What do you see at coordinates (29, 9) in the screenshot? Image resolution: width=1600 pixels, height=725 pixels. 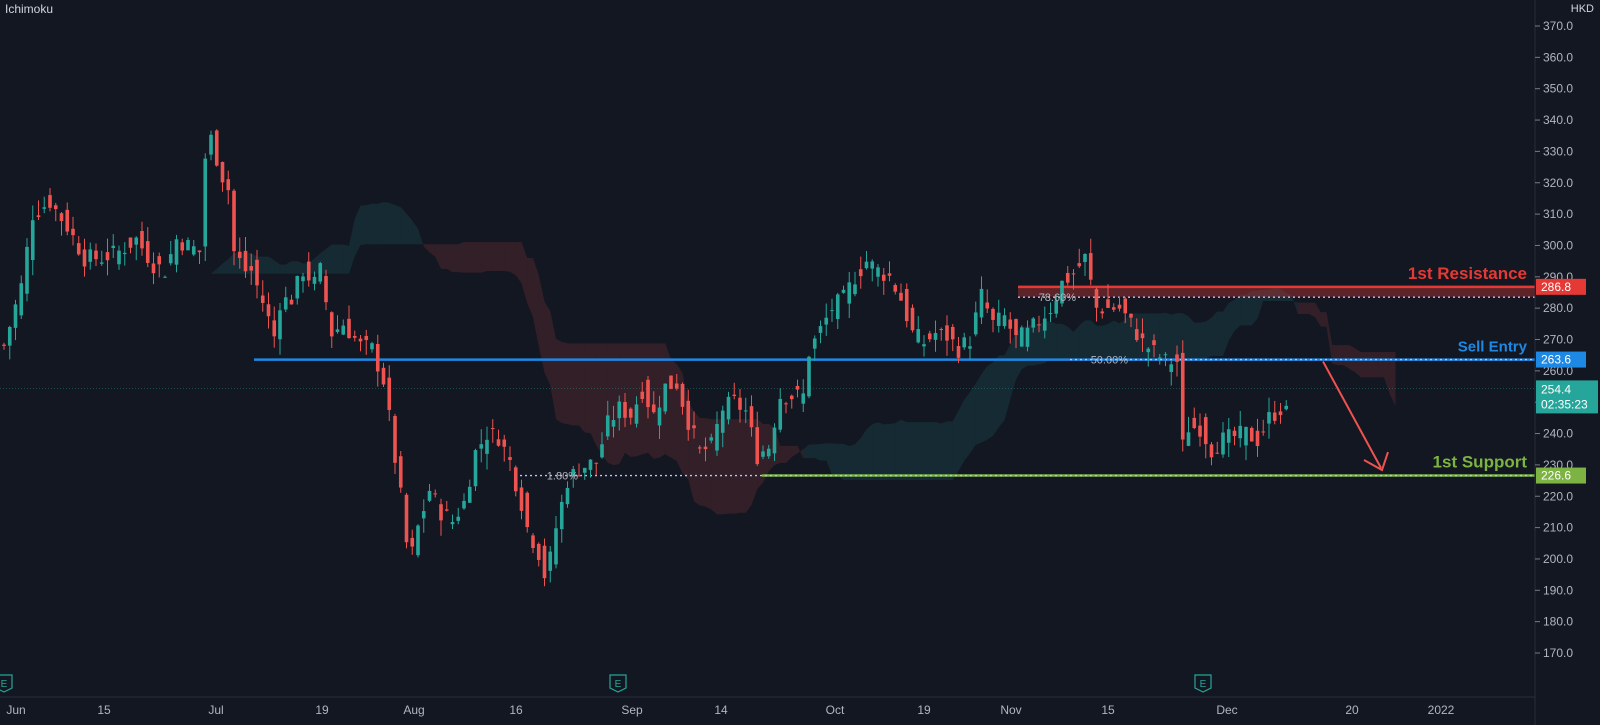 I see `indicator-title: Ichimoku` at bounding box center [29, 9].